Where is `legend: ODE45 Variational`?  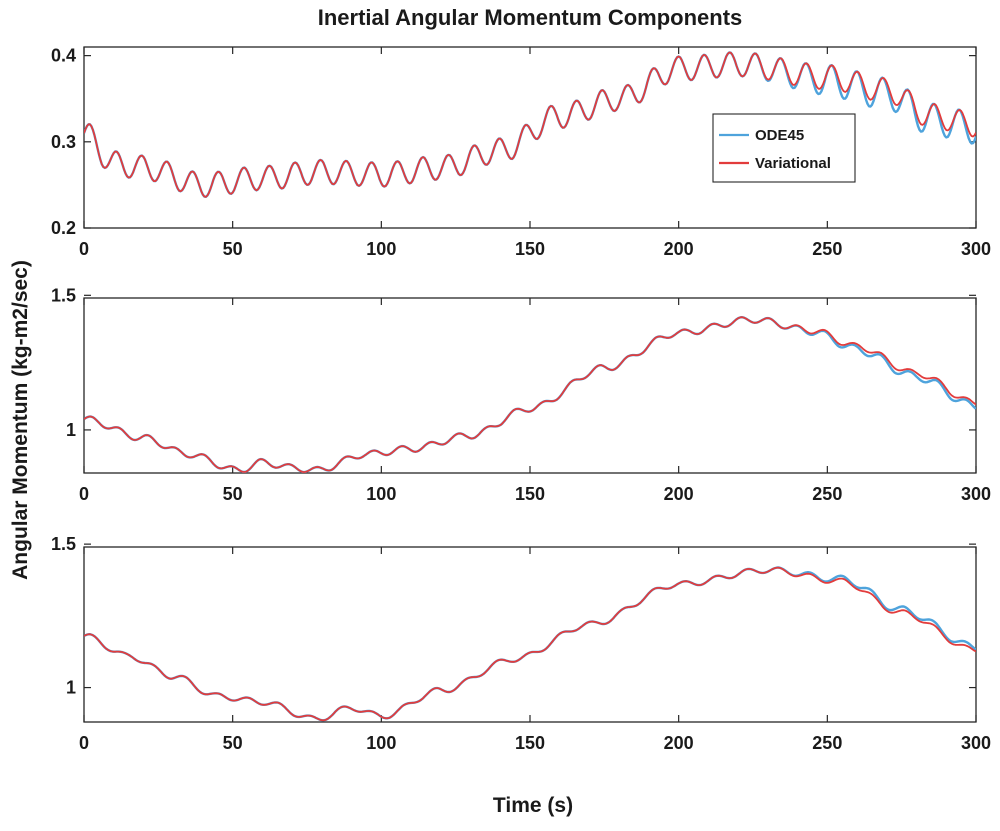 legend: ODE45 Variational is located at coordinates (784, 148).